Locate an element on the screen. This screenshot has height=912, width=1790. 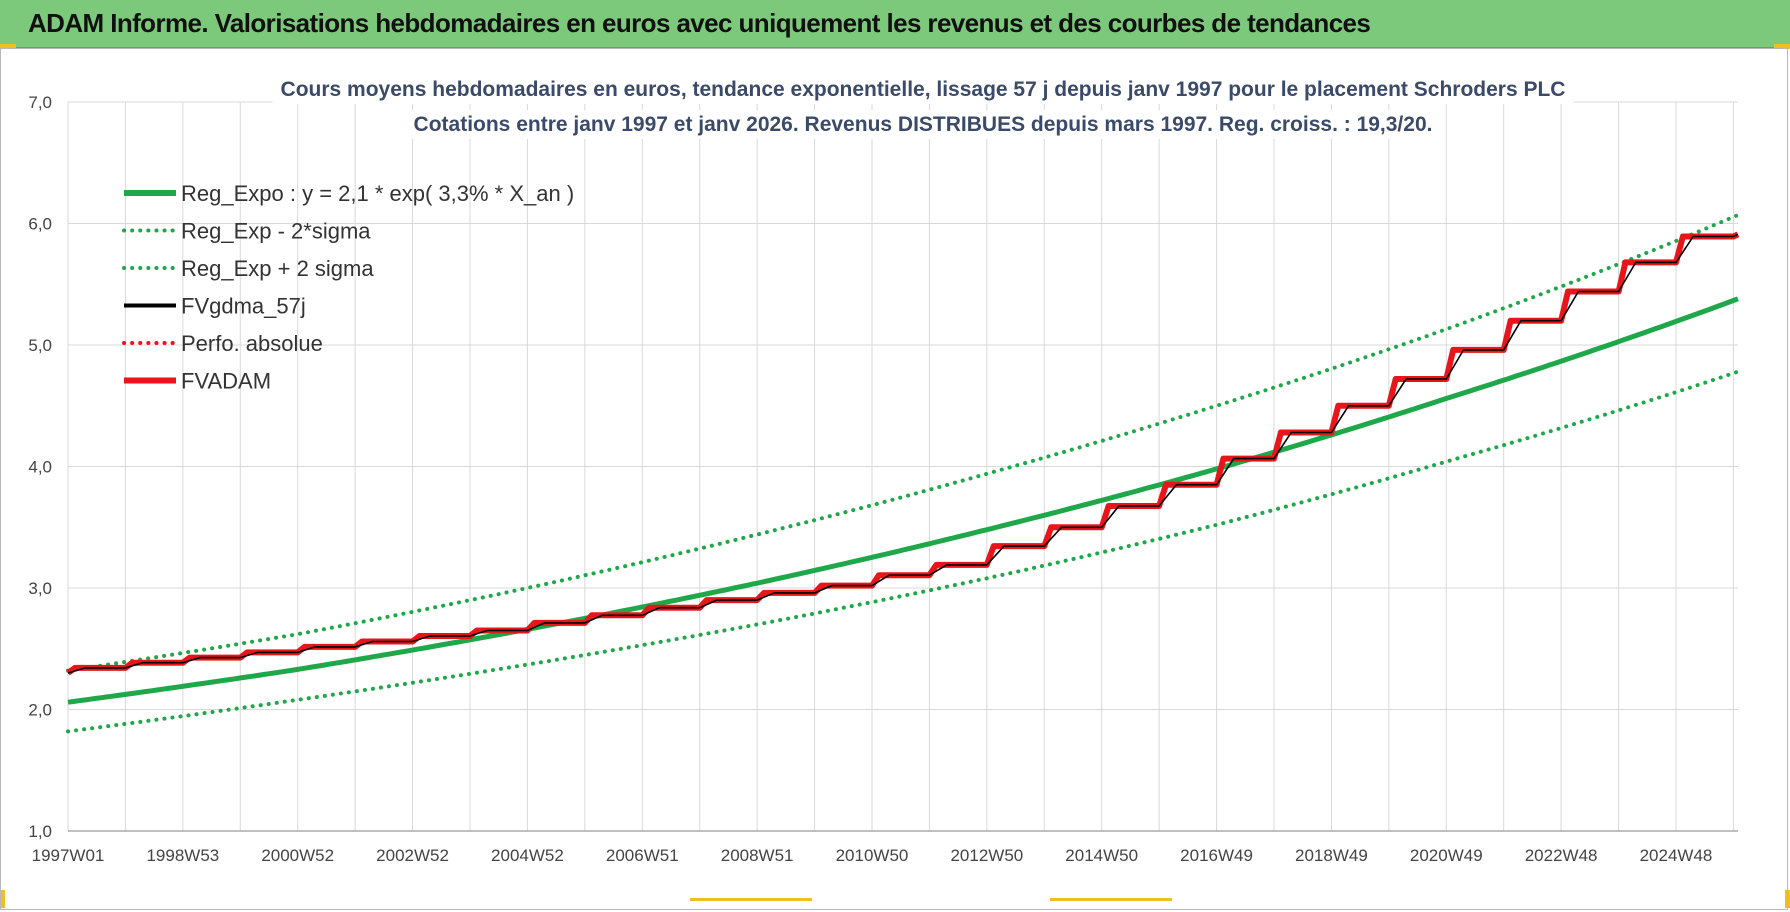
x-tick-label-4: 2004W52 is located at coordinates (527, 855).